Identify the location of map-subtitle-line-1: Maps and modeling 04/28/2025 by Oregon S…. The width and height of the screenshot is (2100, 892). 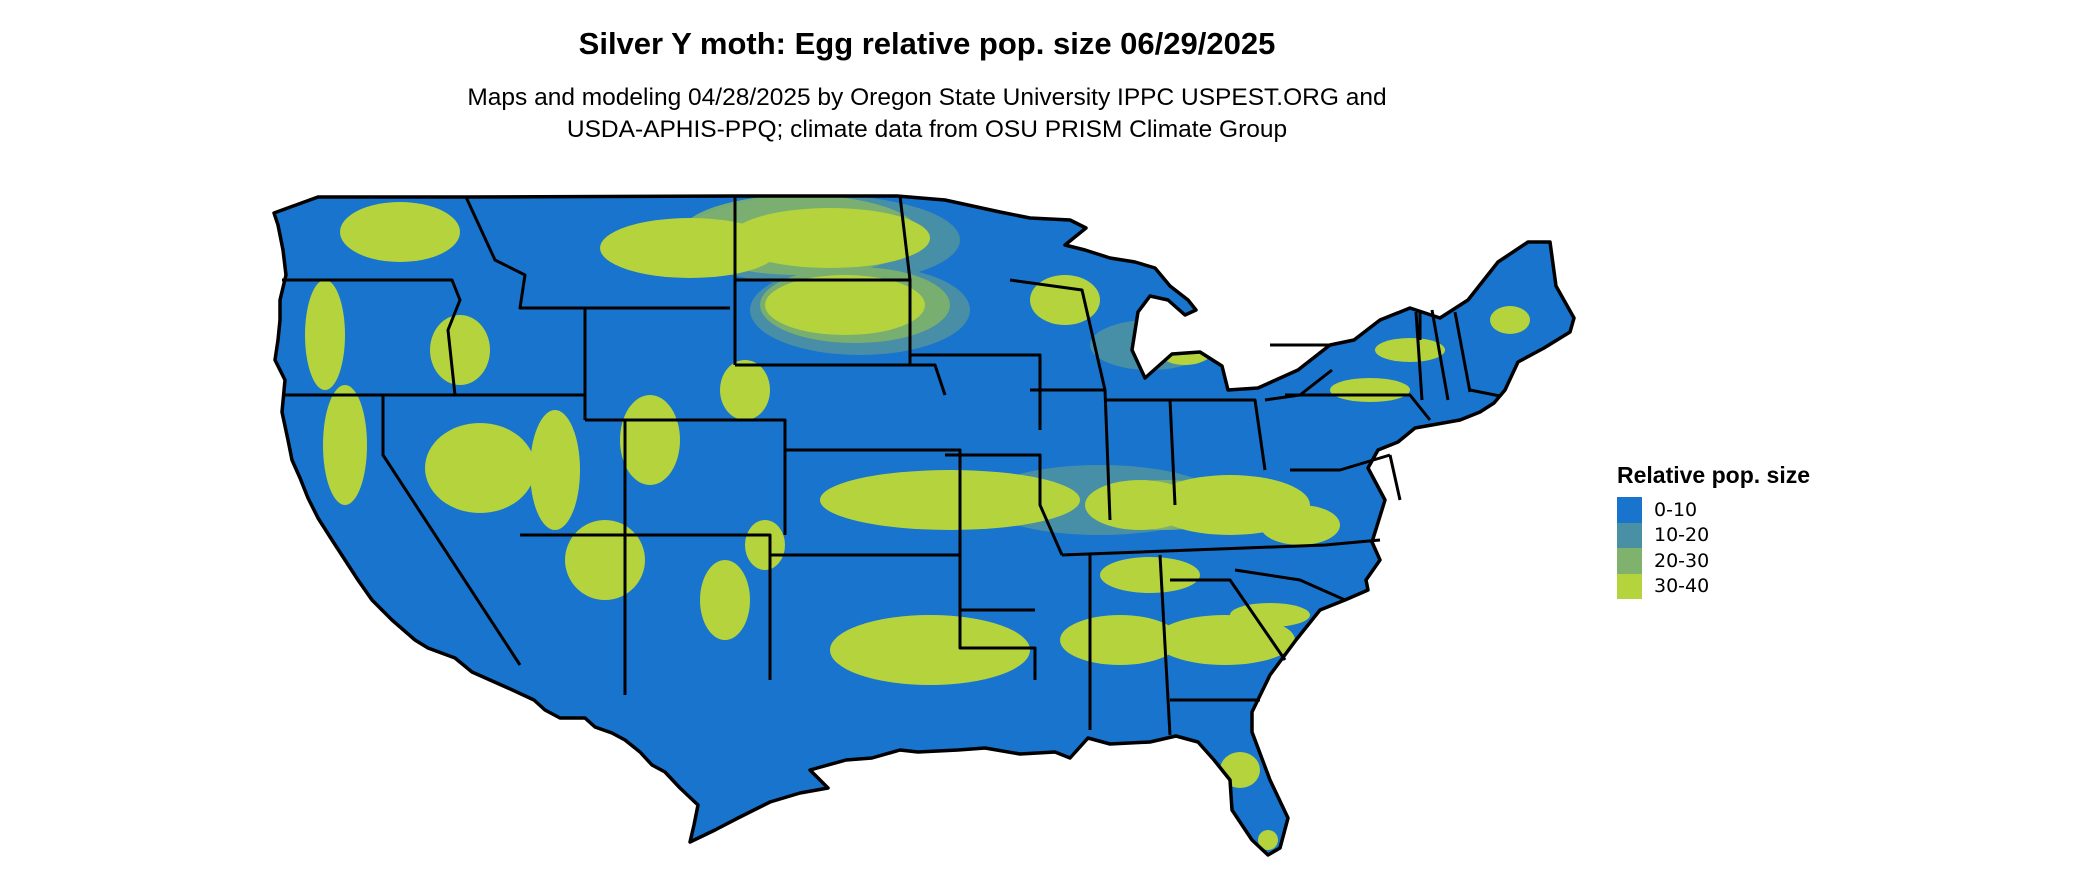
(927, 97).